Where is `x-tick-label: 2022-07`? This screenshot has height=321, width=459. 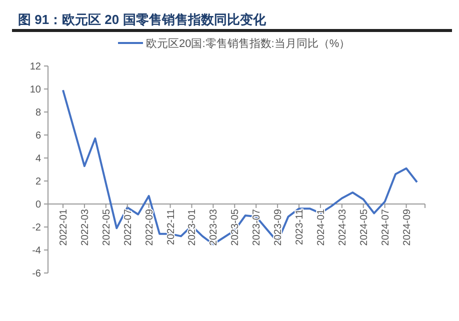 x-tick-label: 2022-07 is located at coordinates (128, 227).